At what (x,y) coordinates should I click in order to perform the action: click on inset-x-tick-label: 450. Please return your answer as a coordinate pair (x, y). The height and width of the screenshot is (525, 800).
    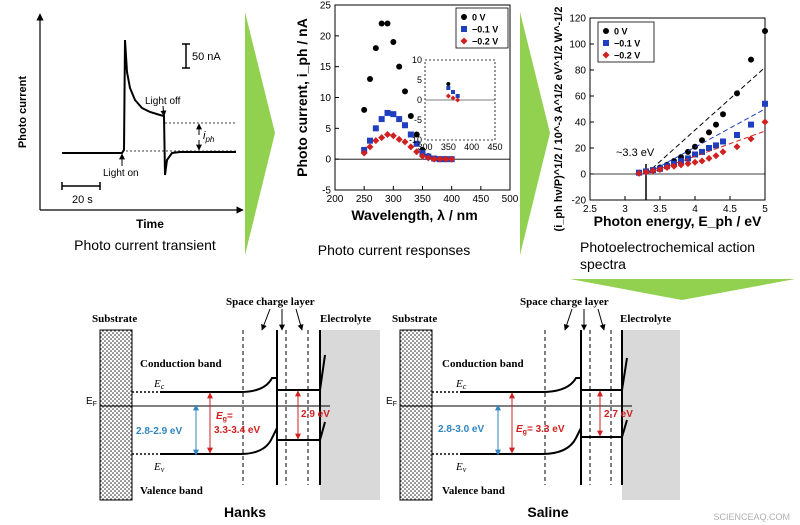
    Looking at the image, I should click on (494, 147).